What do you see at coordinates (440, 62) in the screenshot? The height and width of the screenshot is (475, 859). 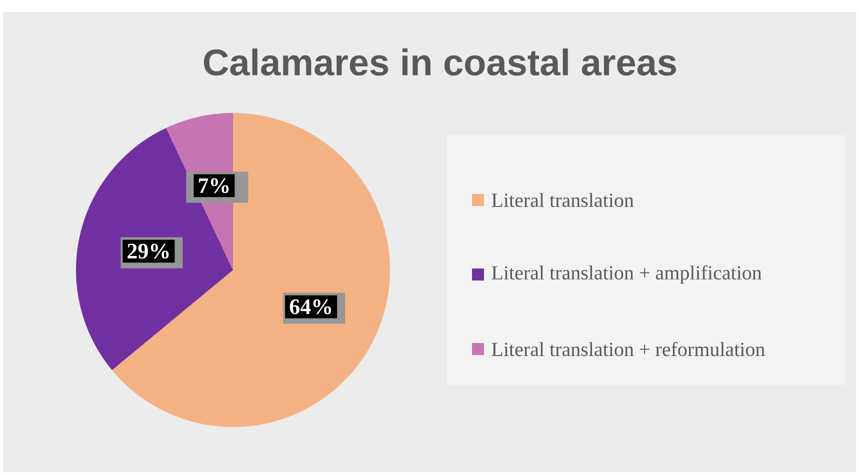 I see `chart-title: Calamares in coastal areas` at bounding box center [440, 62].